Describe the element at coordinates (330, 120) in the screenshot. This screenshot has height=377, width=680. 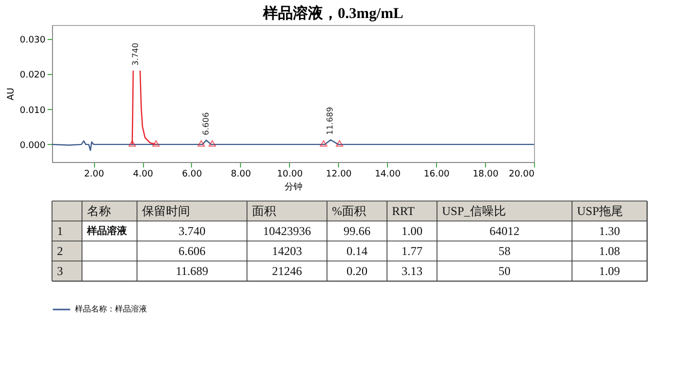
I see `annotation: 11.689` at that location.